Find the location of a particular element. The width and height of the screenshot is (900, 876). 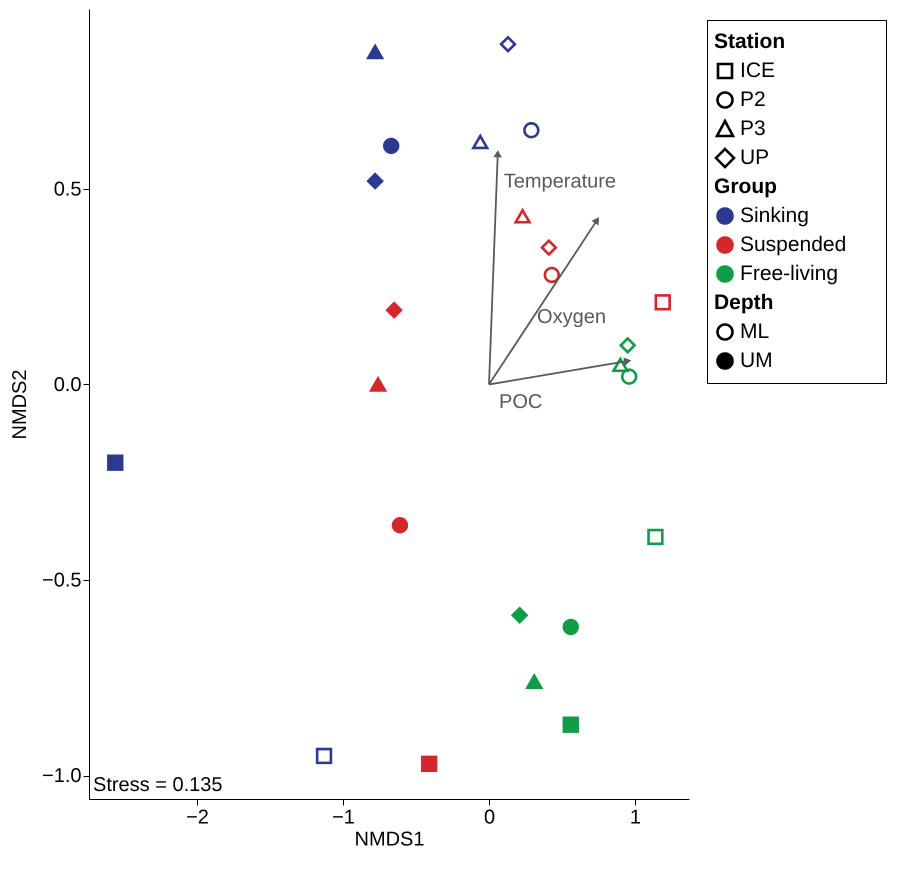

x-tick-label: 0 is located at coordinates (490, 817).